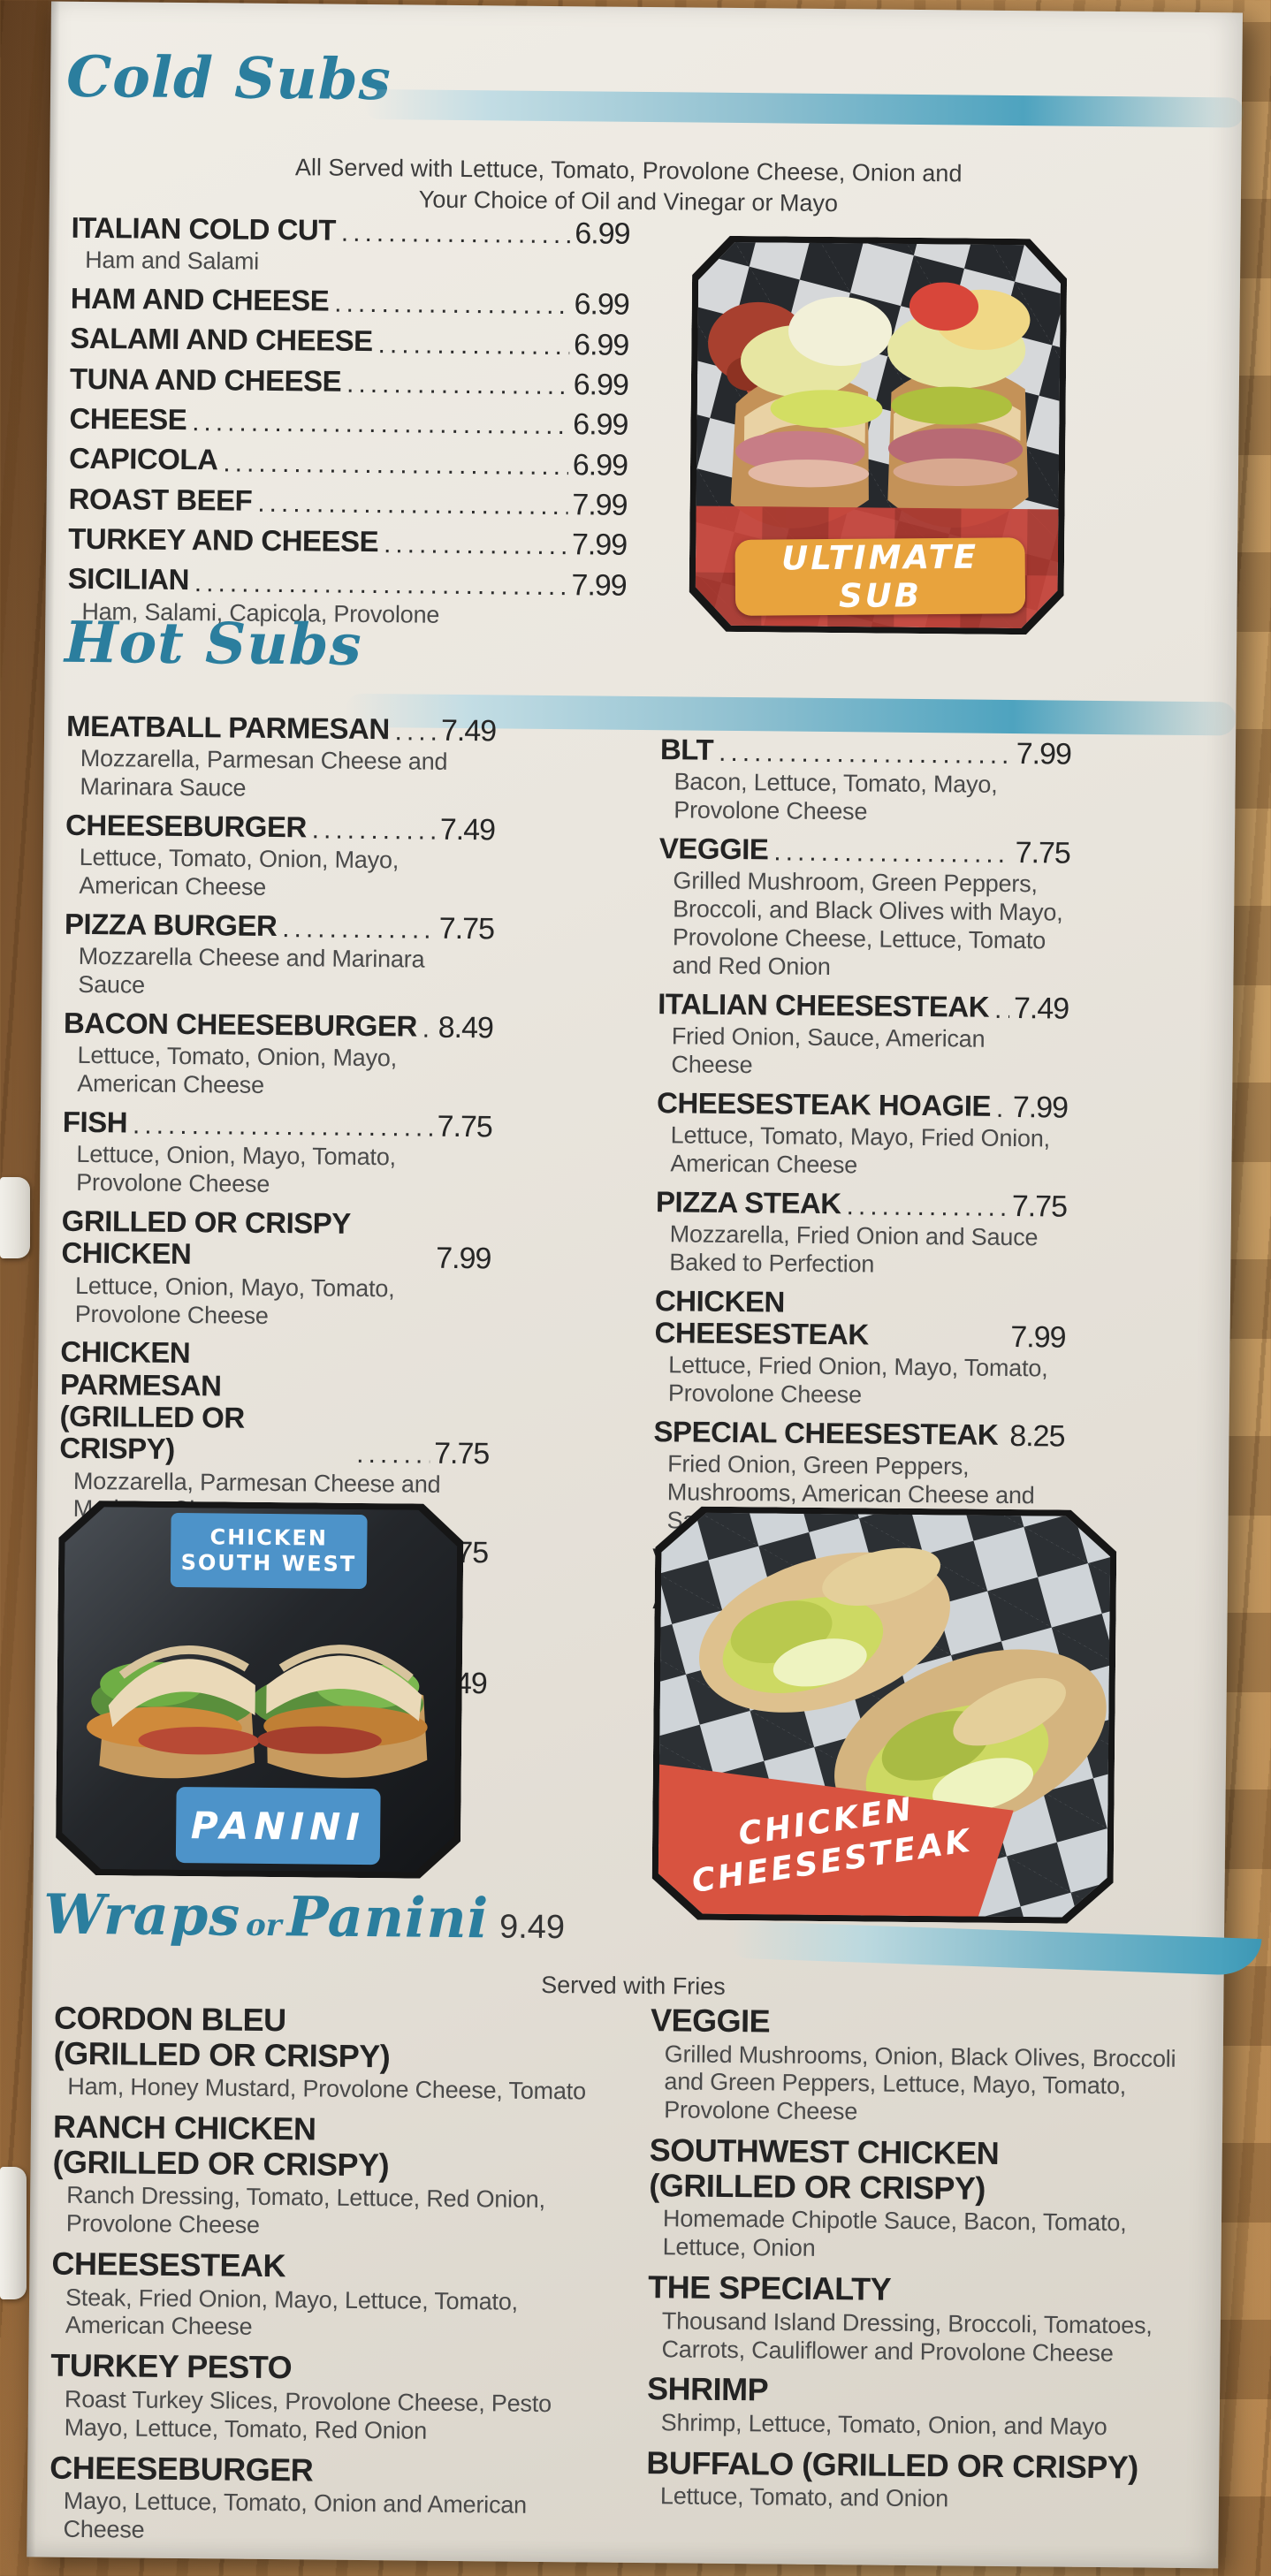 The width and height of the screenshot is (1271, 2576). What do you see at coordinates (826, 1433) in the screenshot?
I see `item-name: SPECIAL CHEESESTEAK` at bounding box center [826, 1433].